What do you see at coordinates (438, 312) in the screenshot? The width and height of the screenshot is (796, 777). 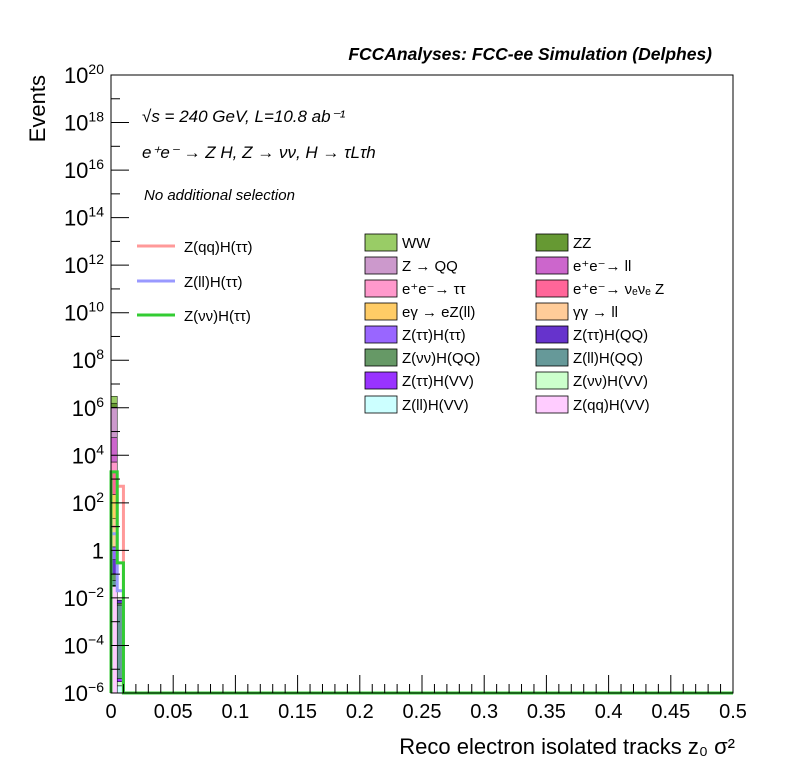 I see `legend-label: eγ → eZ(ll)` at bounding box center [438, 312].